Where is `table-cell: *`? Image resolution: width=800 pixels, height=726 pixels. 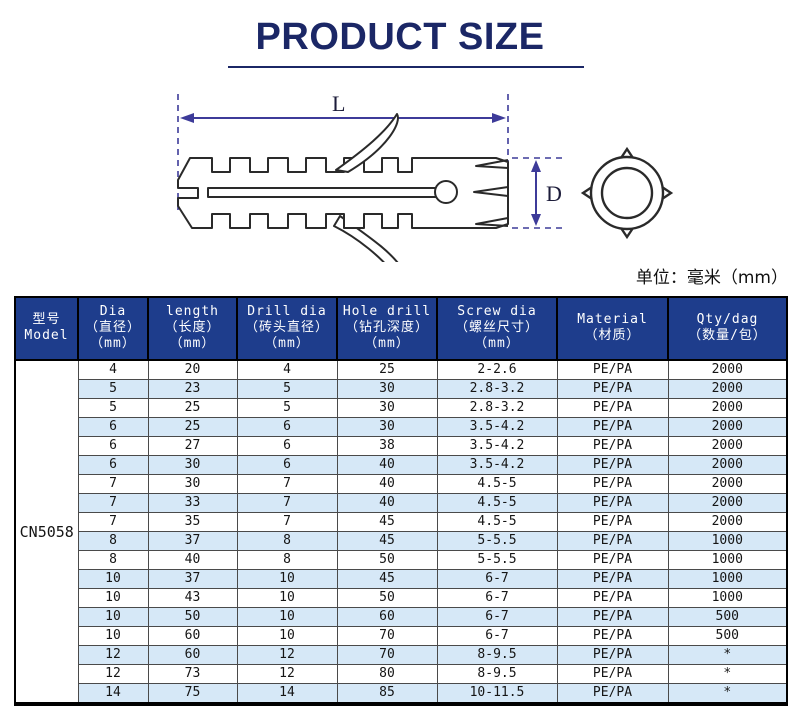 table-cell: * is located at coordinates (727, 694).